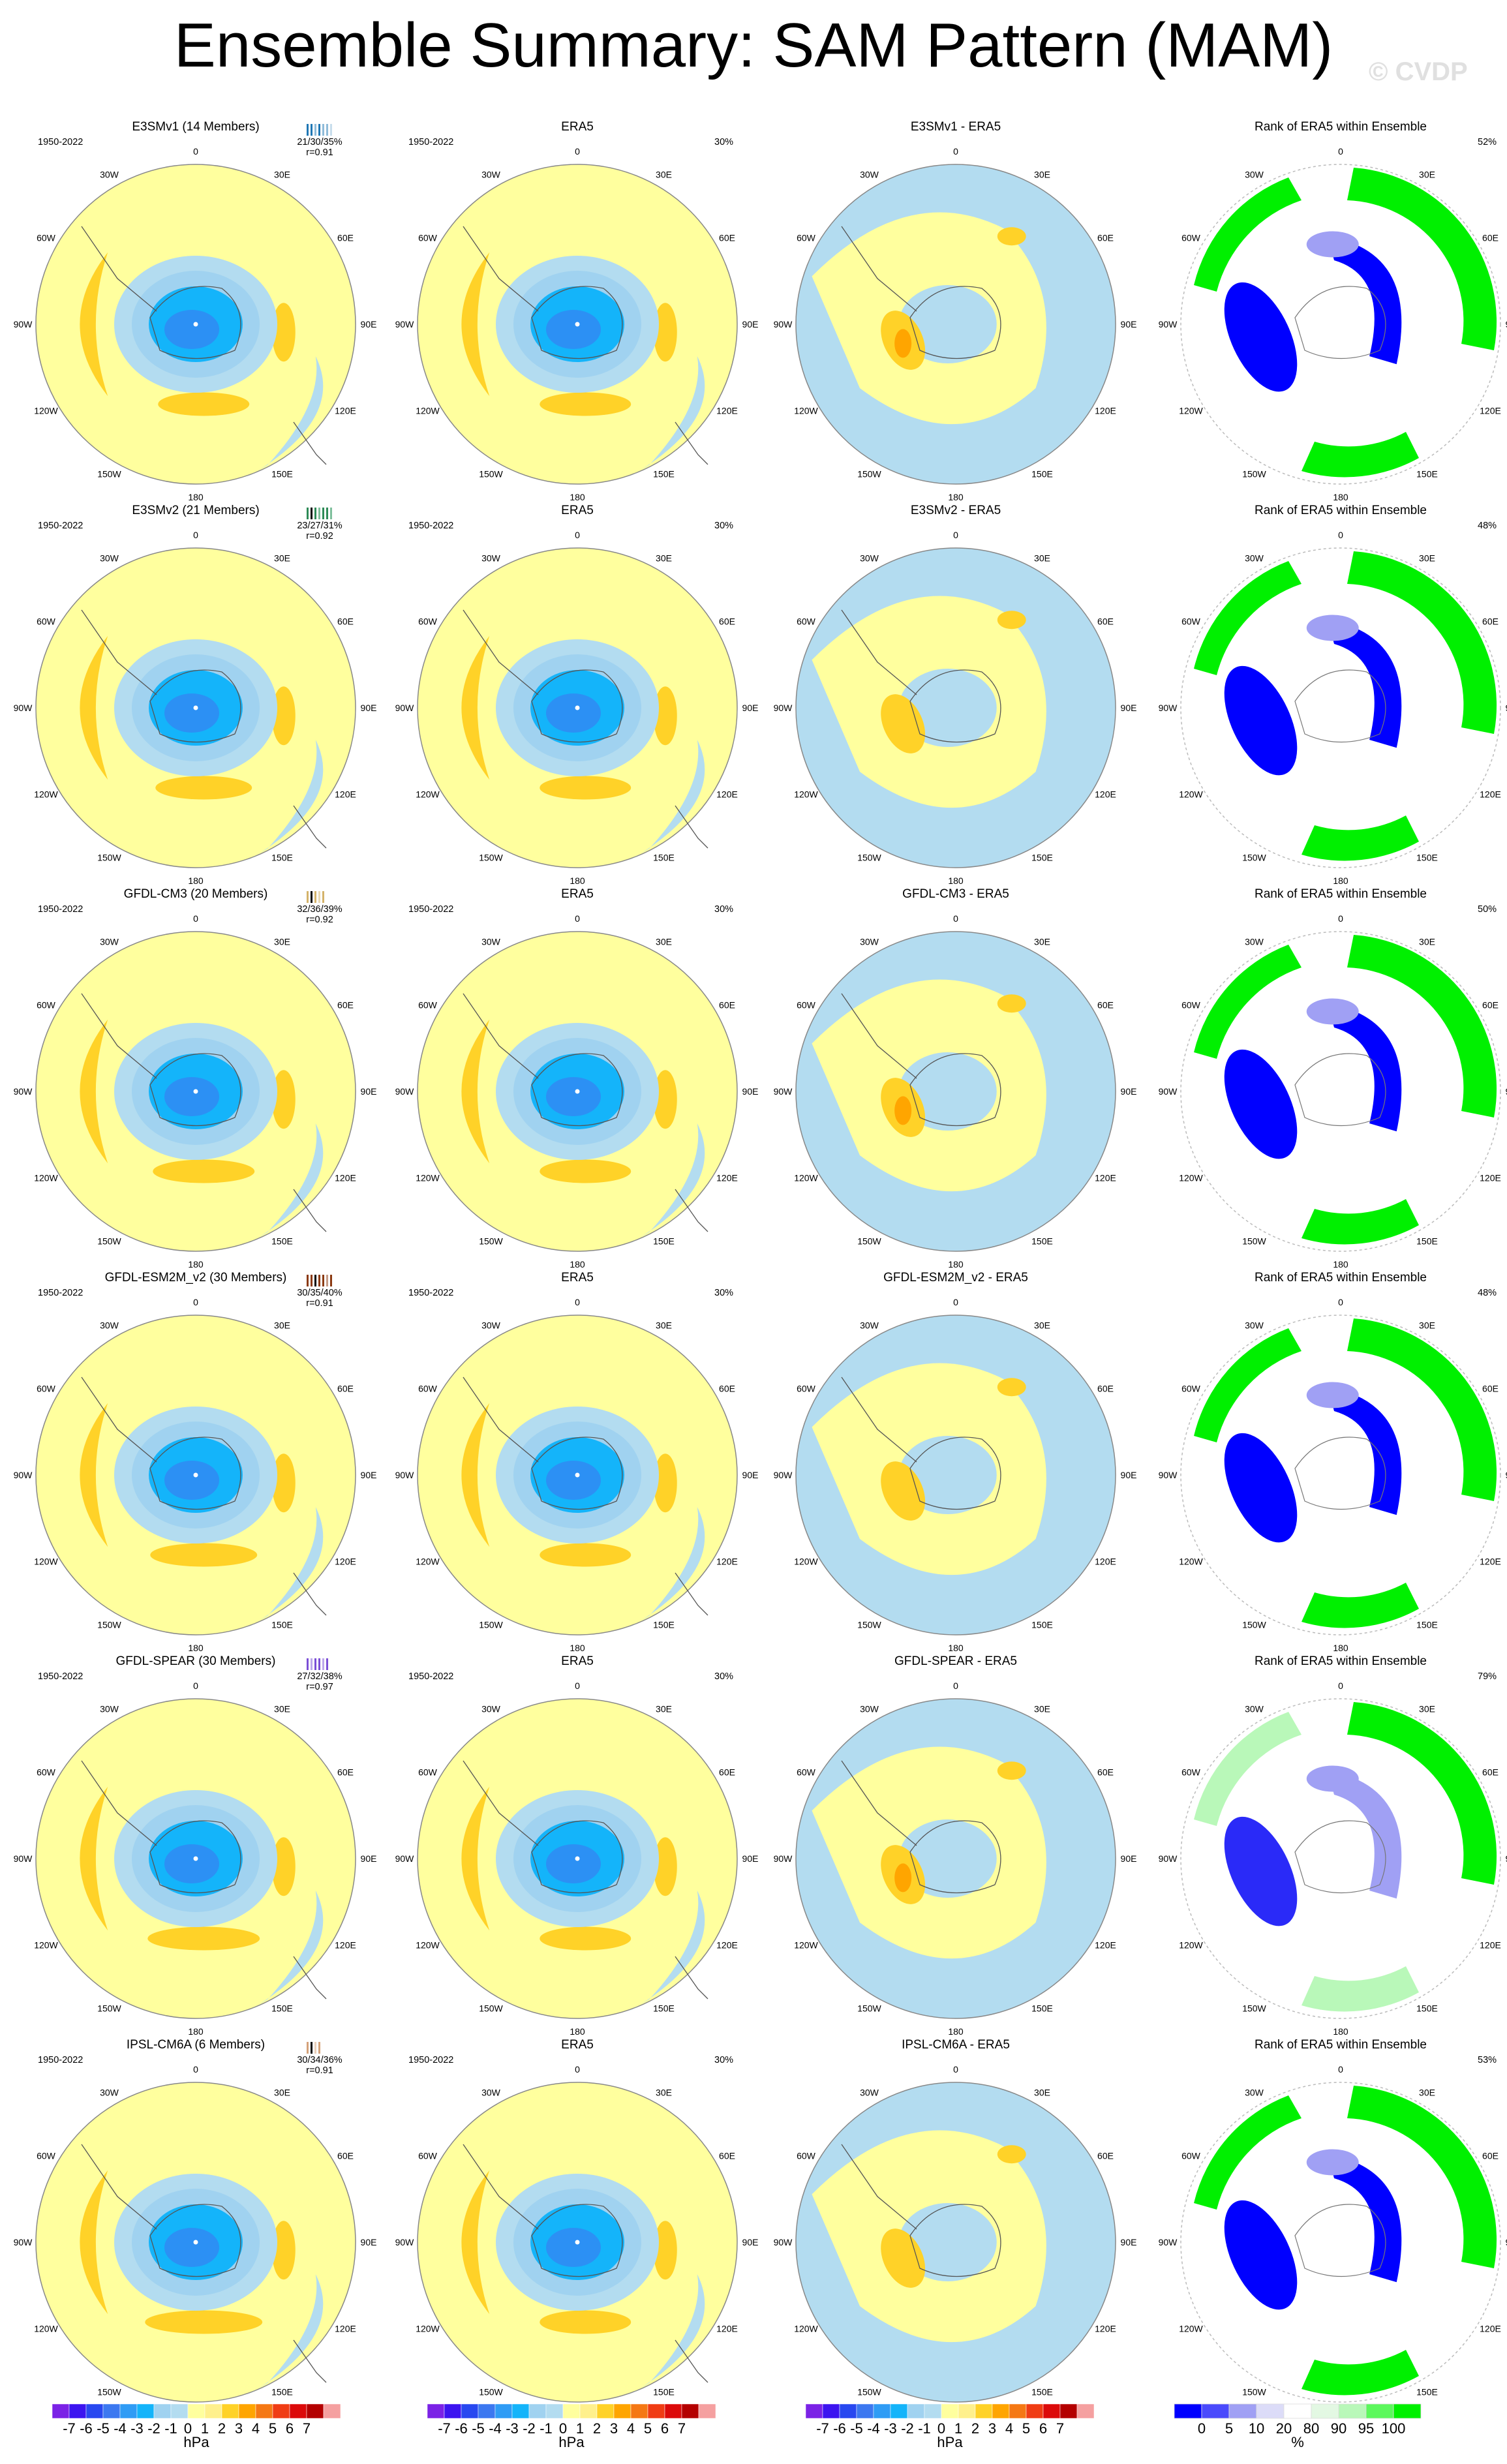 The image size is (1507, 2464). I want to click on colorbar-tick: 4, so click(1009, 2428).